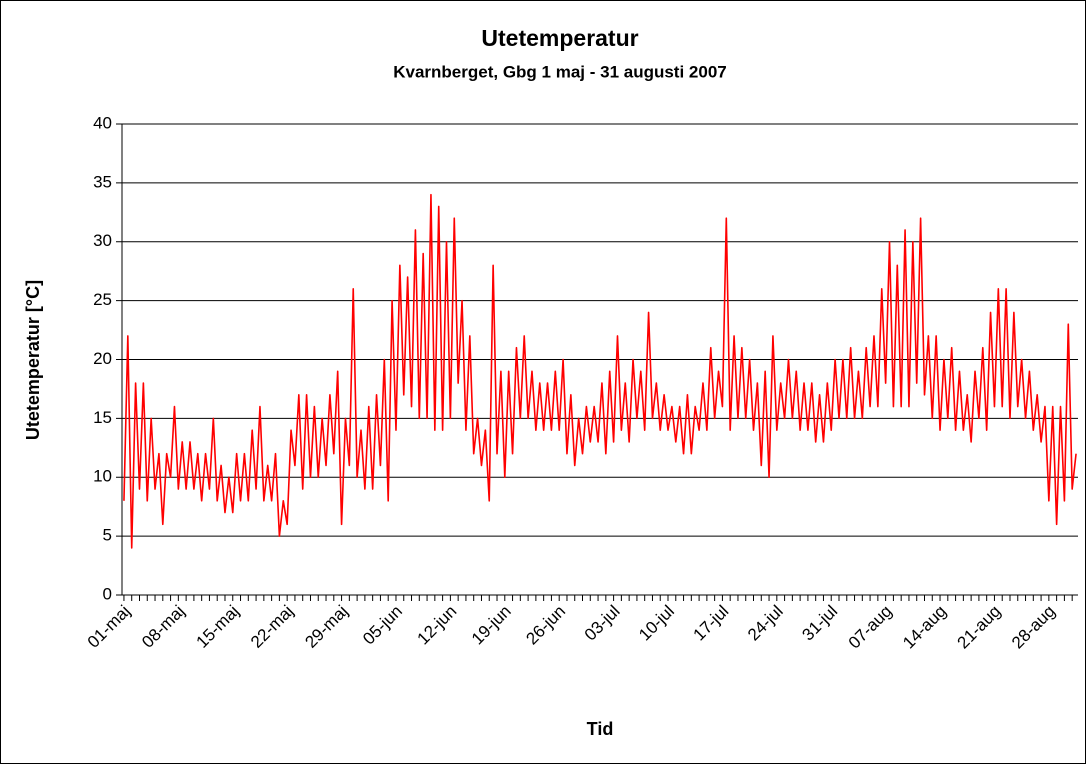  What do you see at coordinates (559, 38) in the screenshot?
I see `chart-title: Utetemperatur` at bounding box center [559, 38].